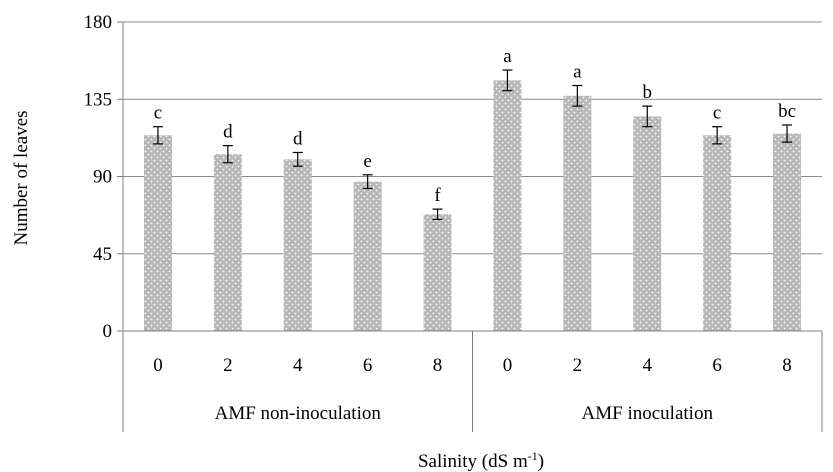  I want to click on significance-letter: bc, so click(787, 111).